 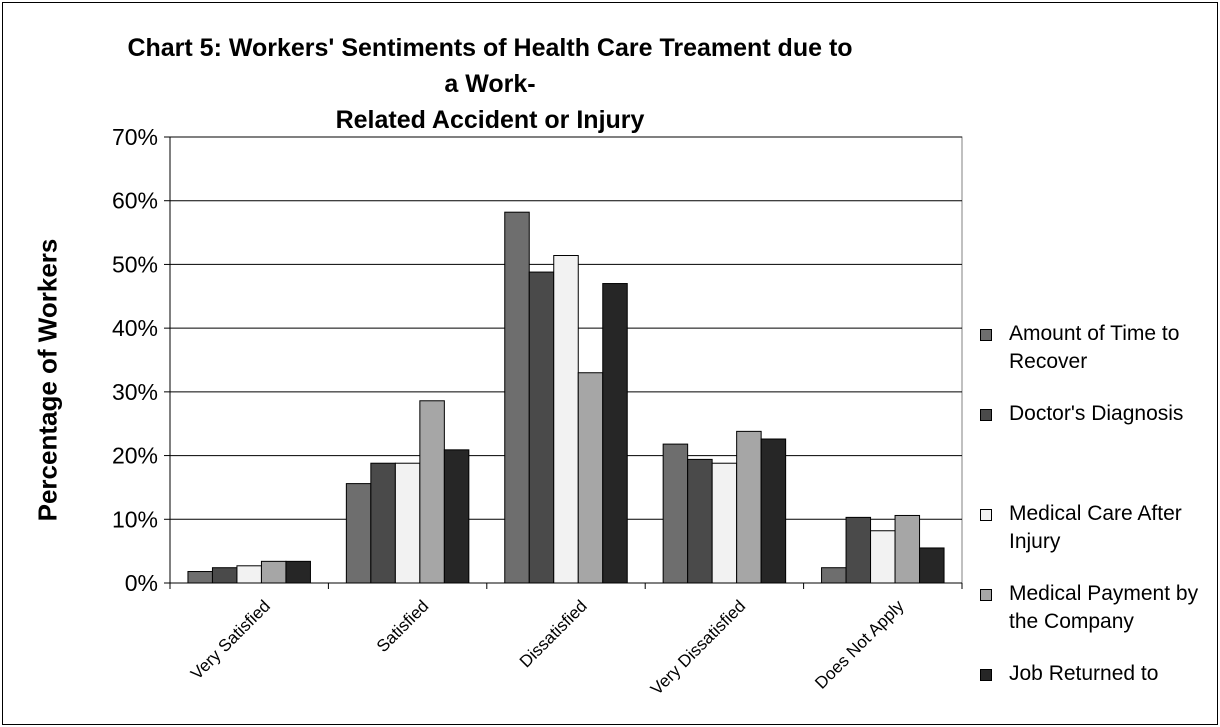 I want to click on legend-label: Job Returned to, so click(x=1084, y=673).